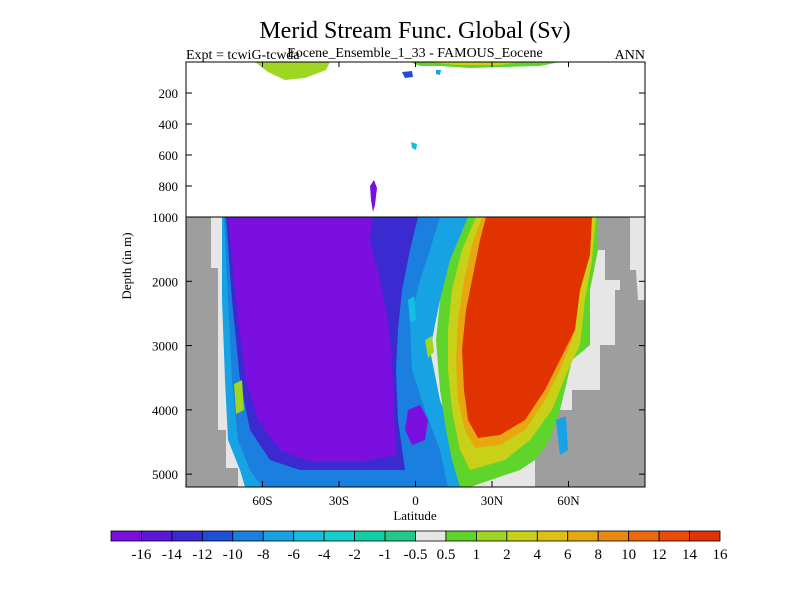  What do you see at coordinates (243, 55) in the screenshot?
I see `subtitle-left: Expt = tcwiG-tcwda` at bounding box center [243, 55].